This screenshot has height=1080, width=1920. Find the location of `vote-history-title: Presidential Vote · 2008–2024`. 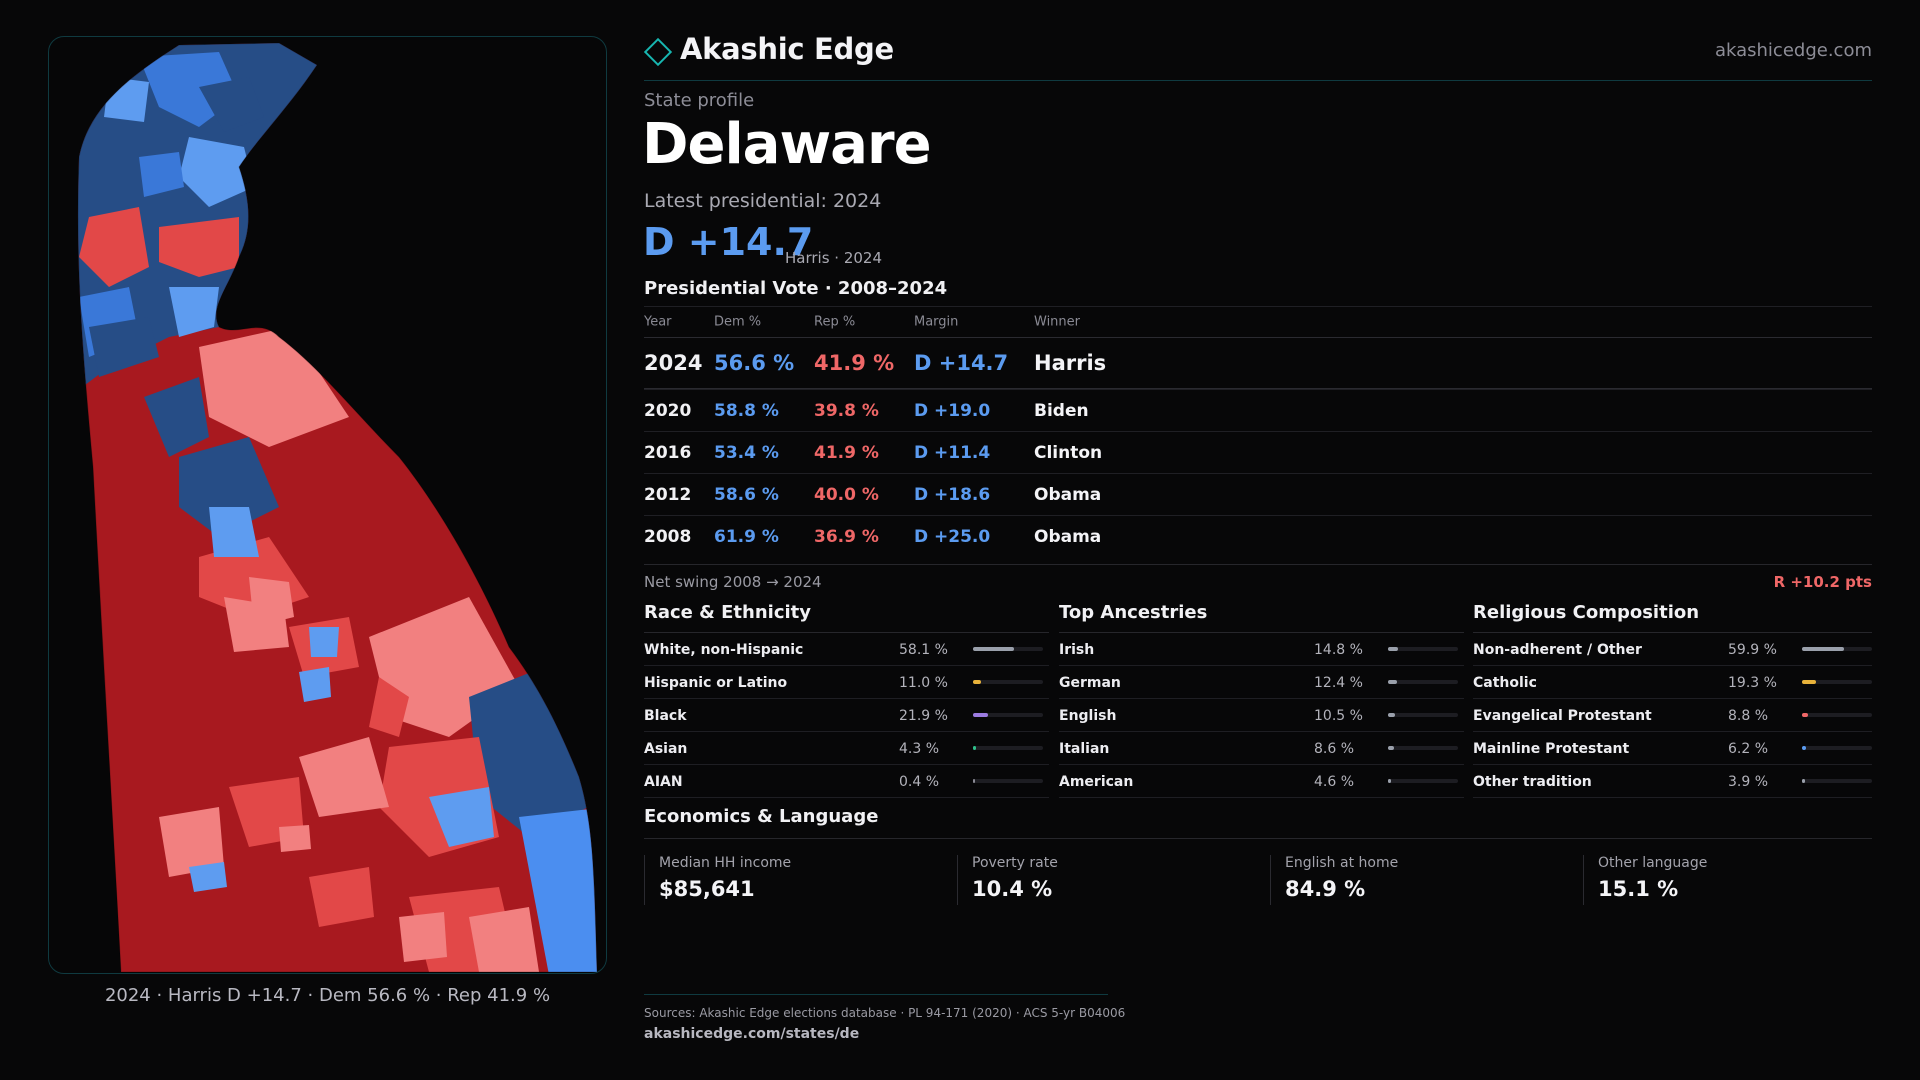

vote-history-title: Presidential Vote · 2008–2024 is located at coordinates (796, 288).